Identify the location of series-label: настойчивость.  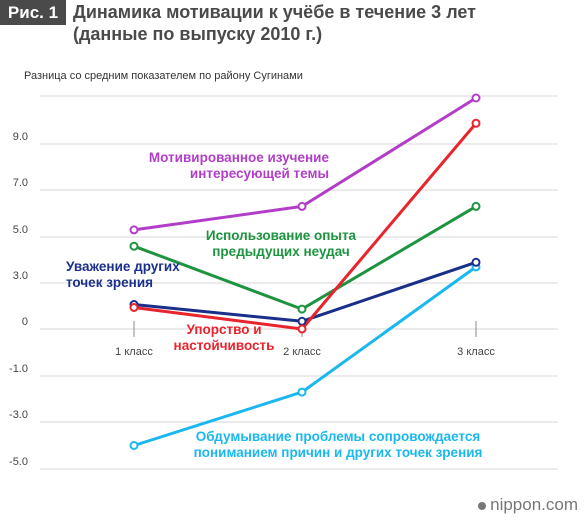
(224, 345).